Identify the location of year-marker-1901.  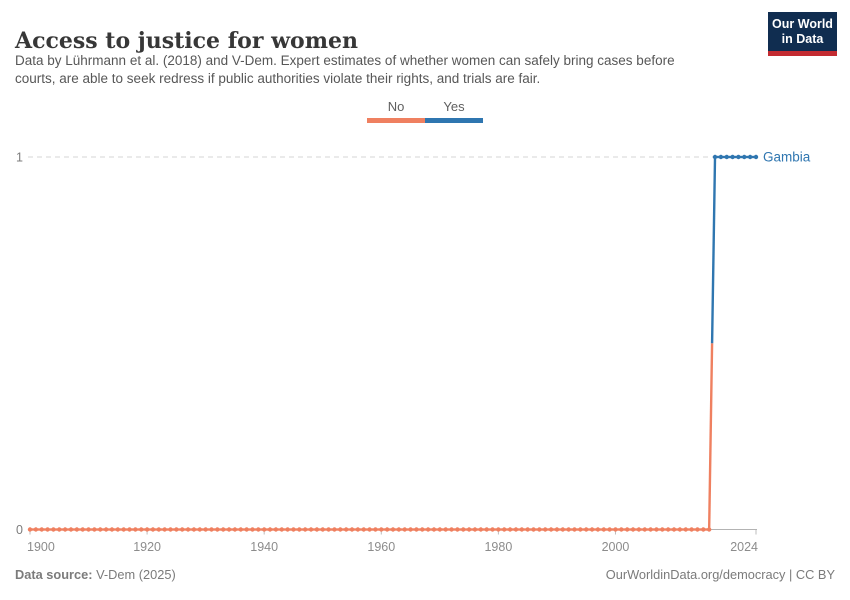
(36, 529).